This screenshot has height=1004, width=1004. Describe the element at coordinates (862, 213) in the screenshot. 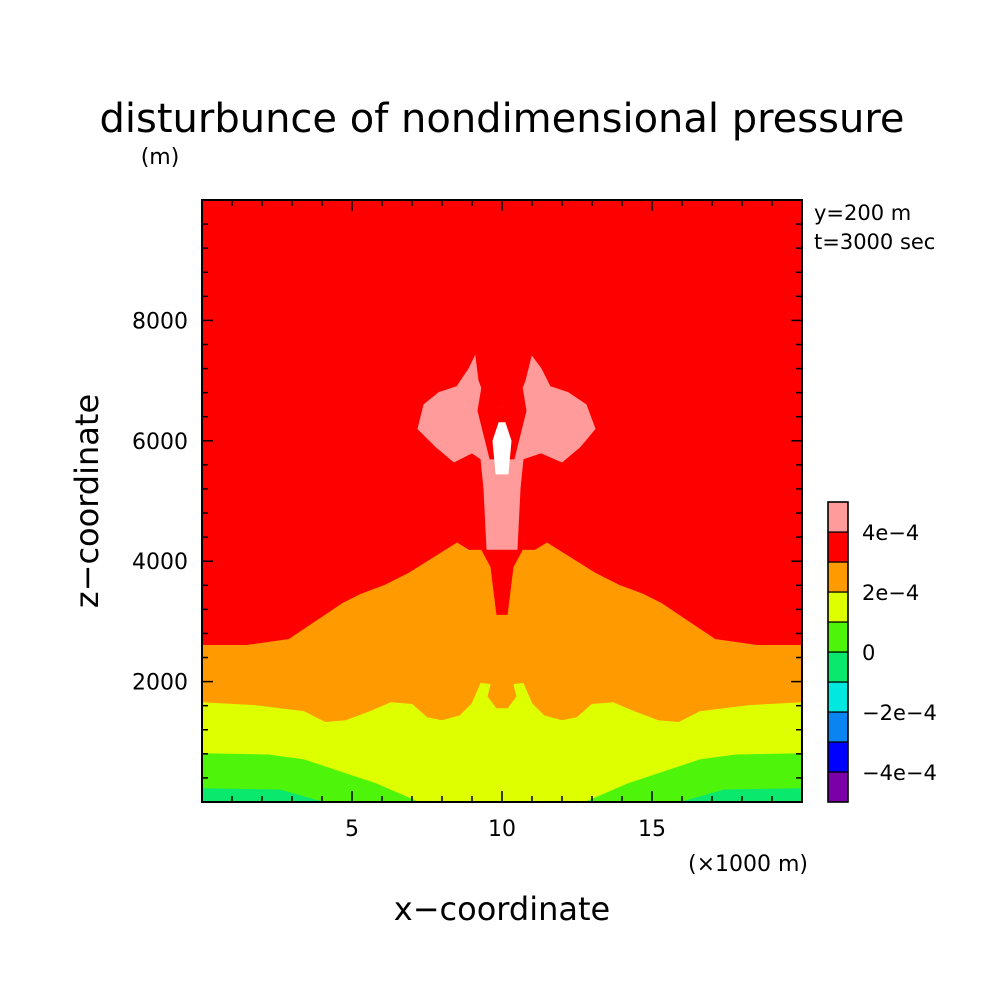

I see `annotation-y-position: y=200 m` at that location.